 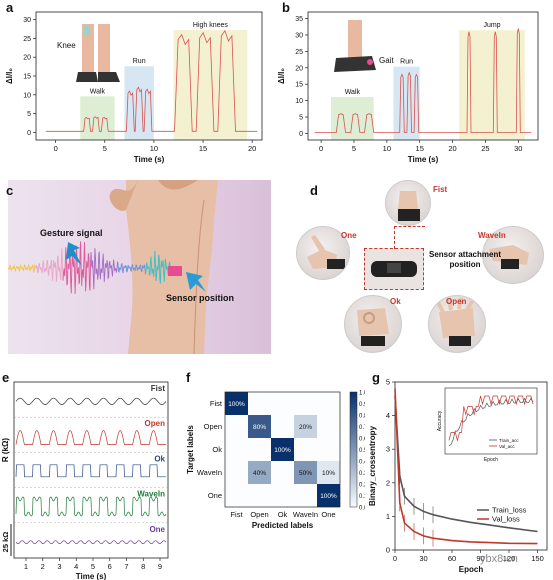 What do you see at coordinates (440, 420) in the screenshot?
I see `inset-y-label: Accuracy` at bounding box center [440, 420].